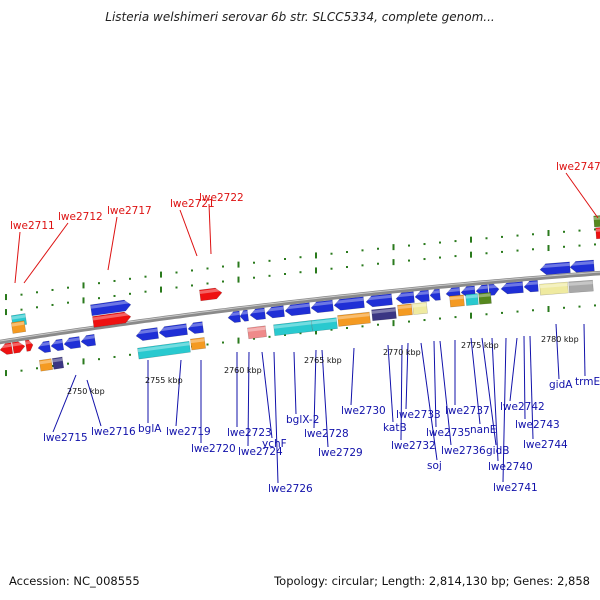 The width and height of the screenshot is (600, 600). I want to click on gene-label-top-1: lwe2712, so click(80, 217).